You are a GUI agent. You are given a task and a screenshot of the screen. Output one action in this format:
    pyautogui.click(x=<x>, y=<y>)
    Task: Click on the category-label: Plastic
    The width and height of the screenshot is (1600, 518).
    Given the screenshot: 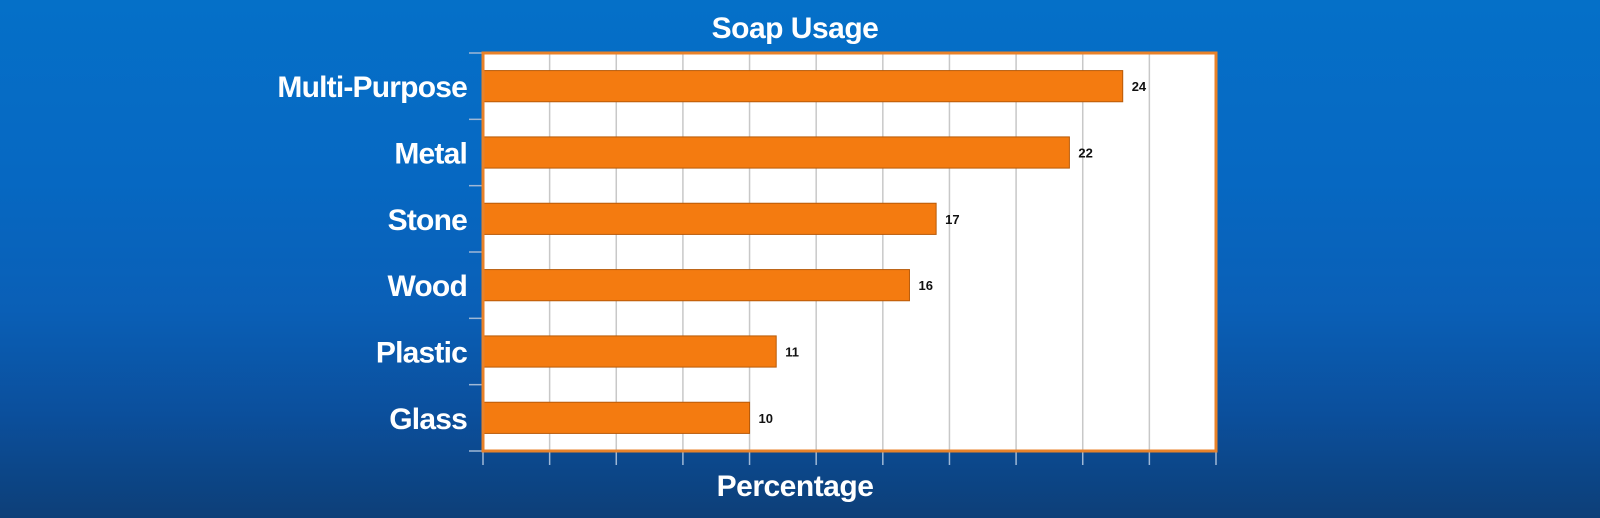 What is the action you would take?
    pyautogui.click(x=421, y=353)
    